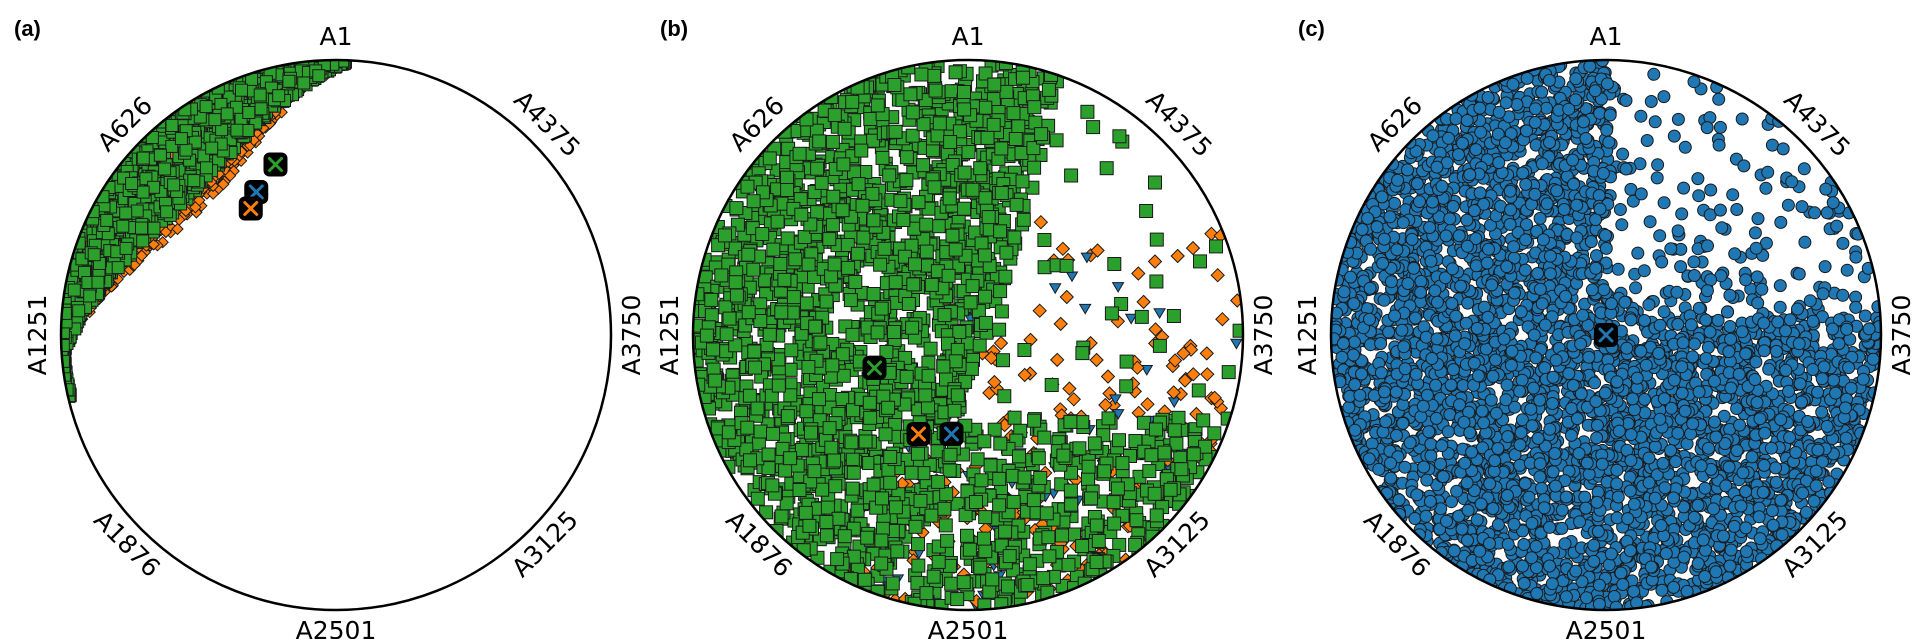  I want to click on point-circle, so click(1685, 147).